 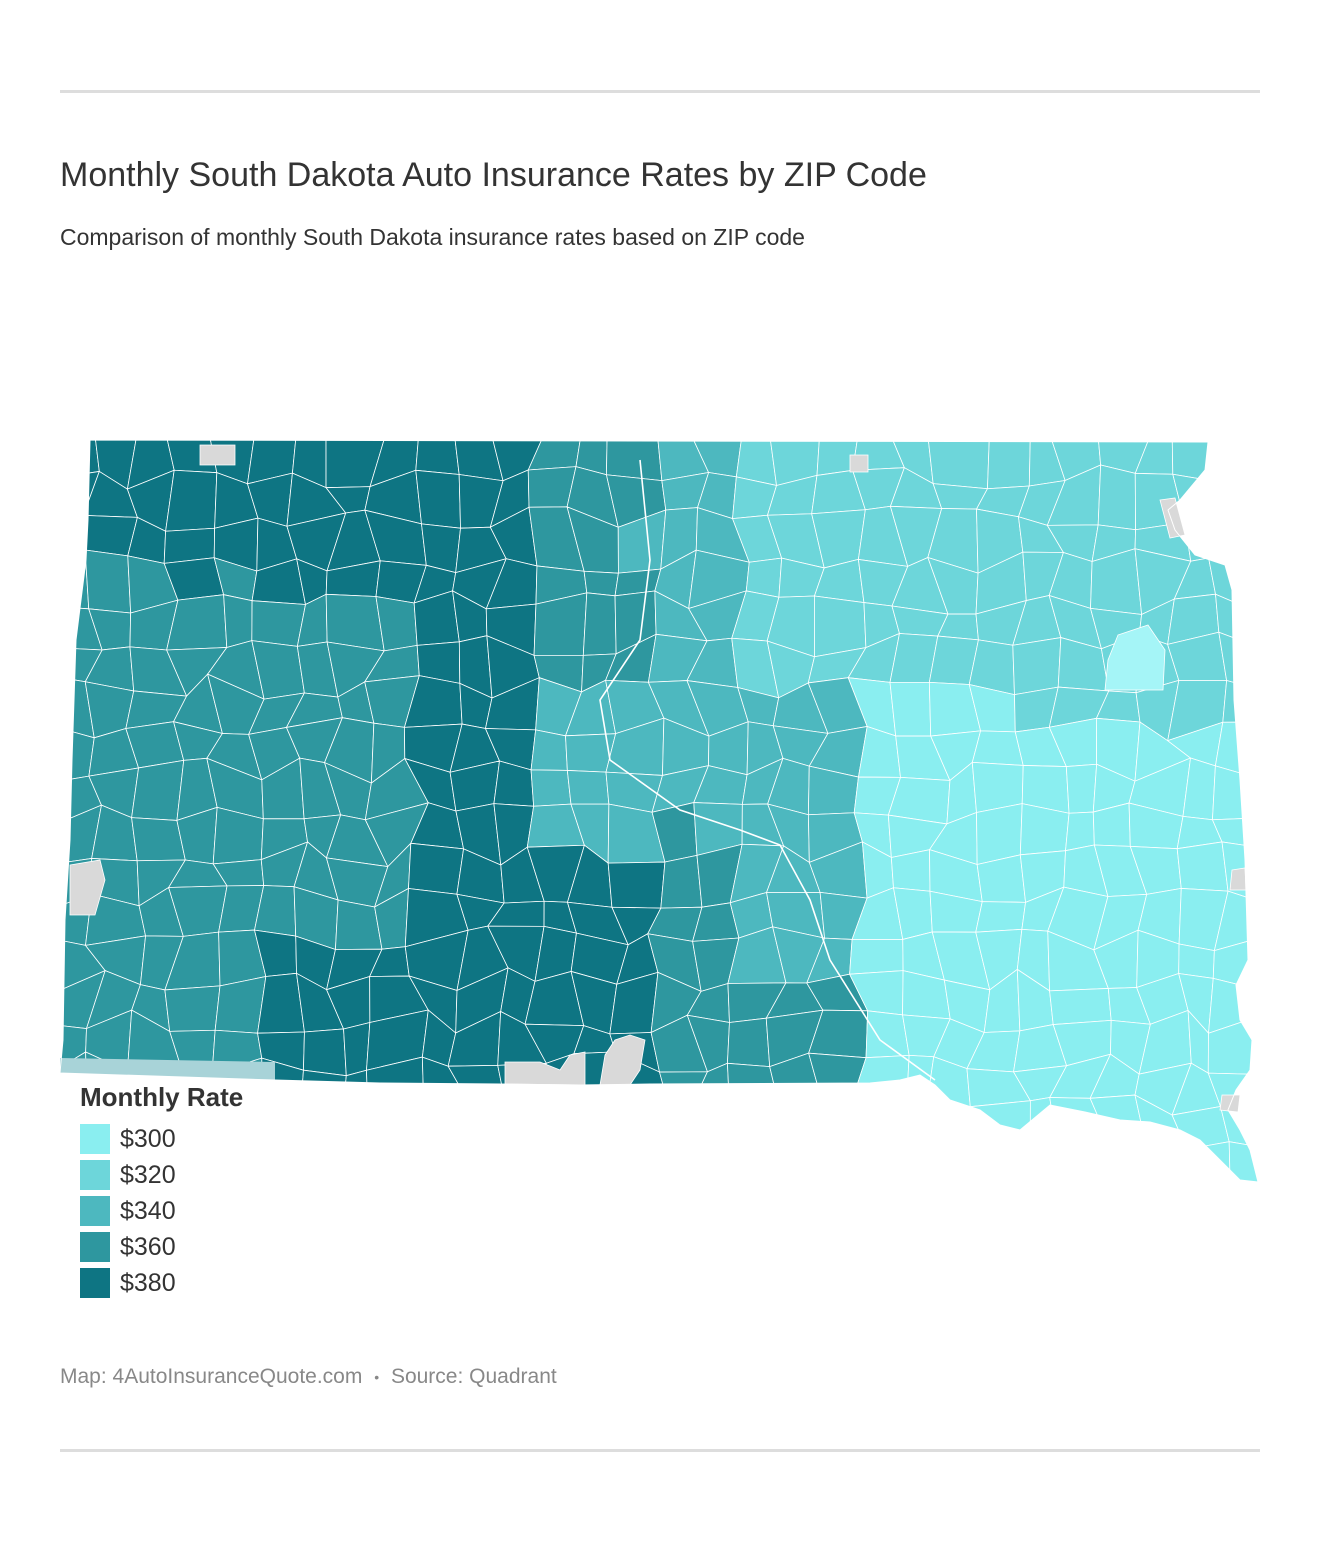 What do you see at coordinates (1135, 657) in the screenshot?
I see `zip-region-lowest` at bounding box center [1135, 657].